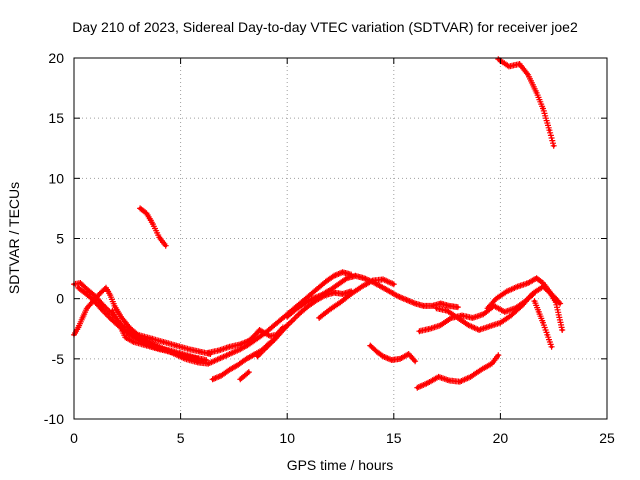 Image resolution: width=640 pixels, height=480 pixels. I want to click on y-axis-label: SDTVAR / TECUs, so click(14, 238).